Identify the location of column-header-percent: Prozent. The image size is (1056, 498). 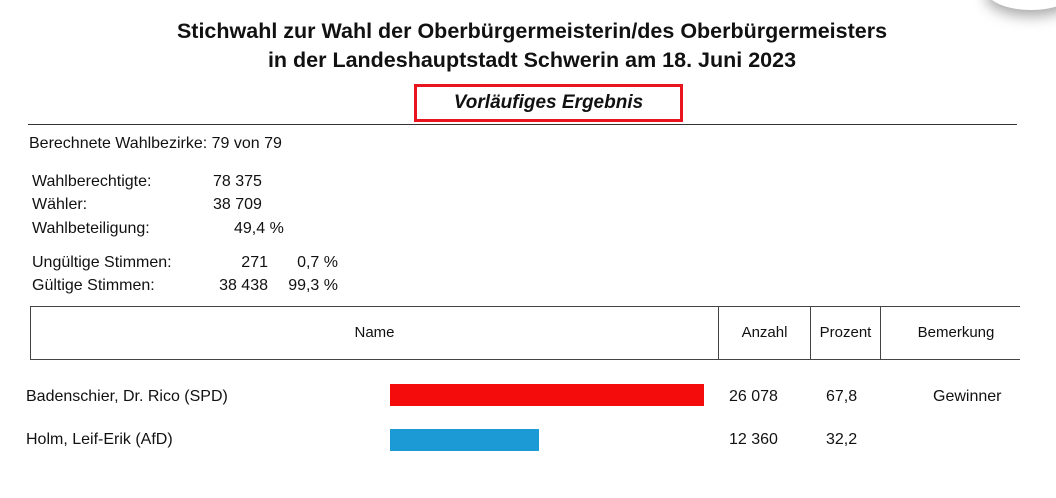
(846, 333).